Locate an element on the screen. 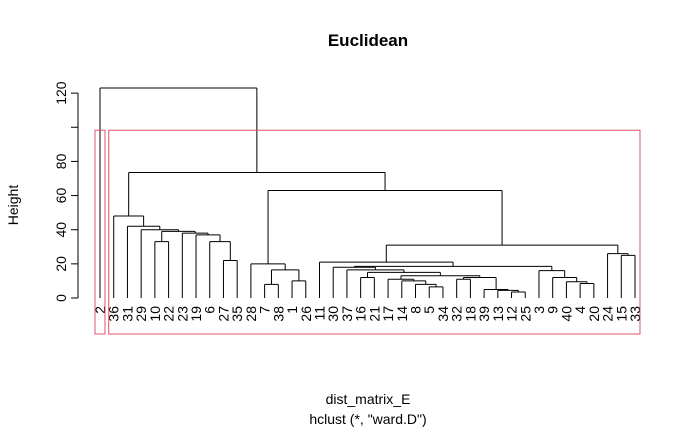 The image size is (700, 432). leaf-label: 20 is located at coordinates (594, 314).